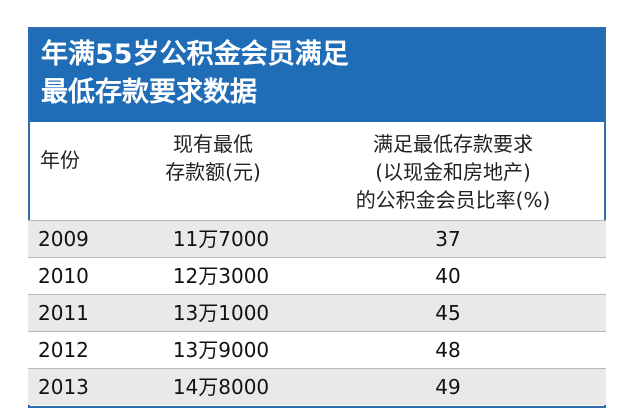 The height and width of the screenshot is (413, 626). What do you see at coordinates (213, 158) in the screenshot?
I see `header-amount: 现有最低 存款额(元)` at bounding box center [213, 158].